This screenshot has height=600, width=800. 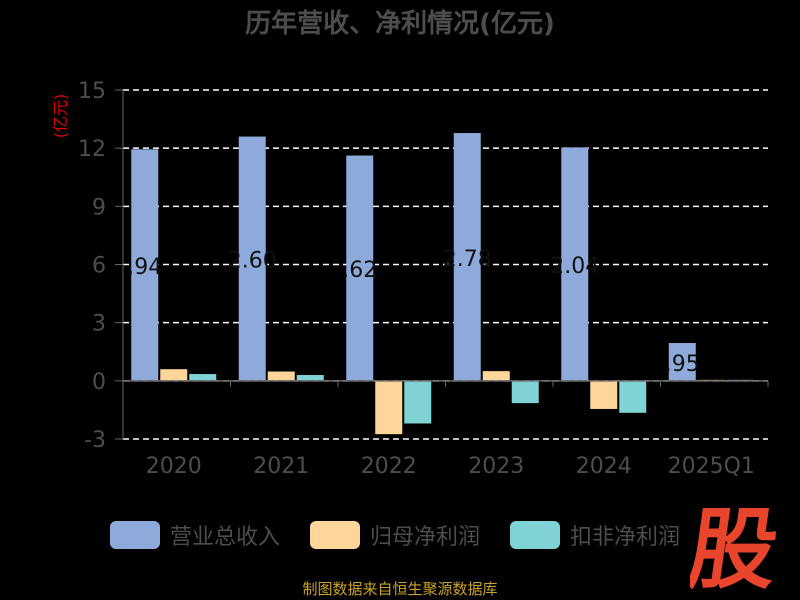 What do you see at coordinates (99, 207) in the screenshot?
I see `y-tick-label: 9` at bounding box center [99, 207].